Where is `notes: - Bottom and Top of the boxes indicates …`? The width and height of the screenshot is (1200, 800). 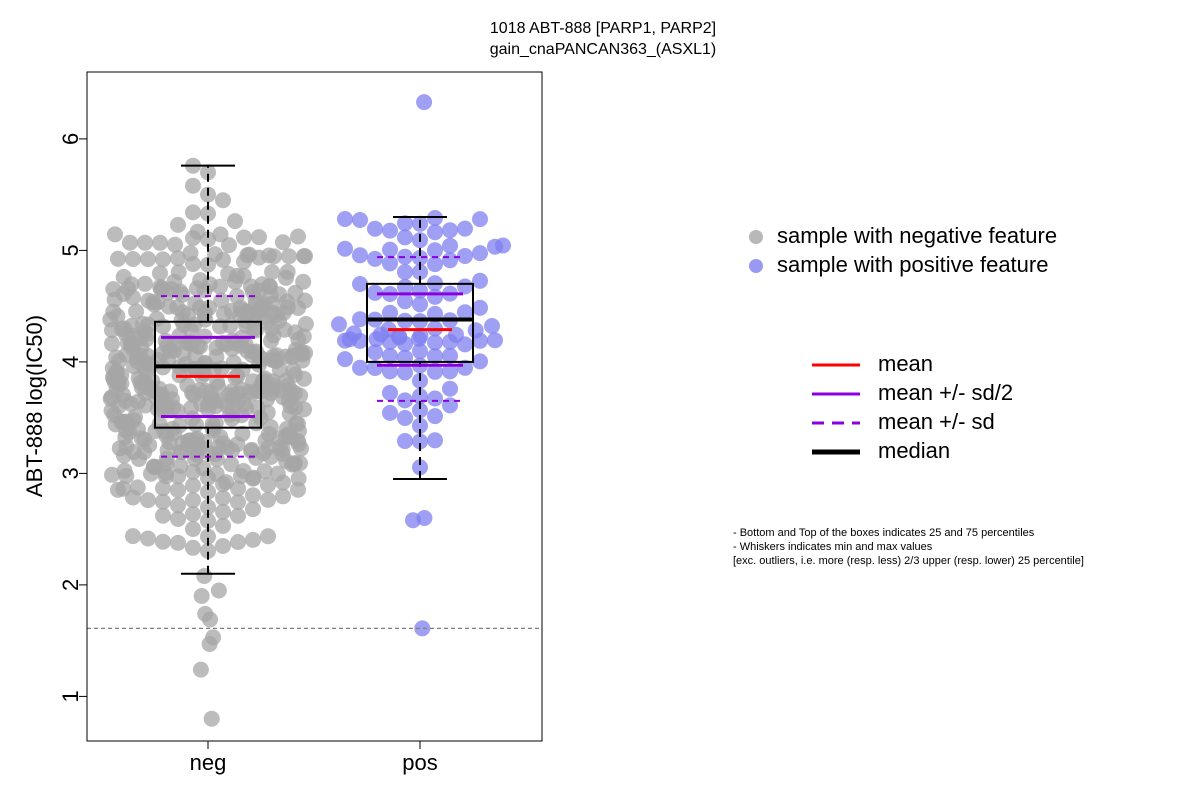
notes: - Bottom and Top of the boxes indicates … is located at coordinates (908, 547).